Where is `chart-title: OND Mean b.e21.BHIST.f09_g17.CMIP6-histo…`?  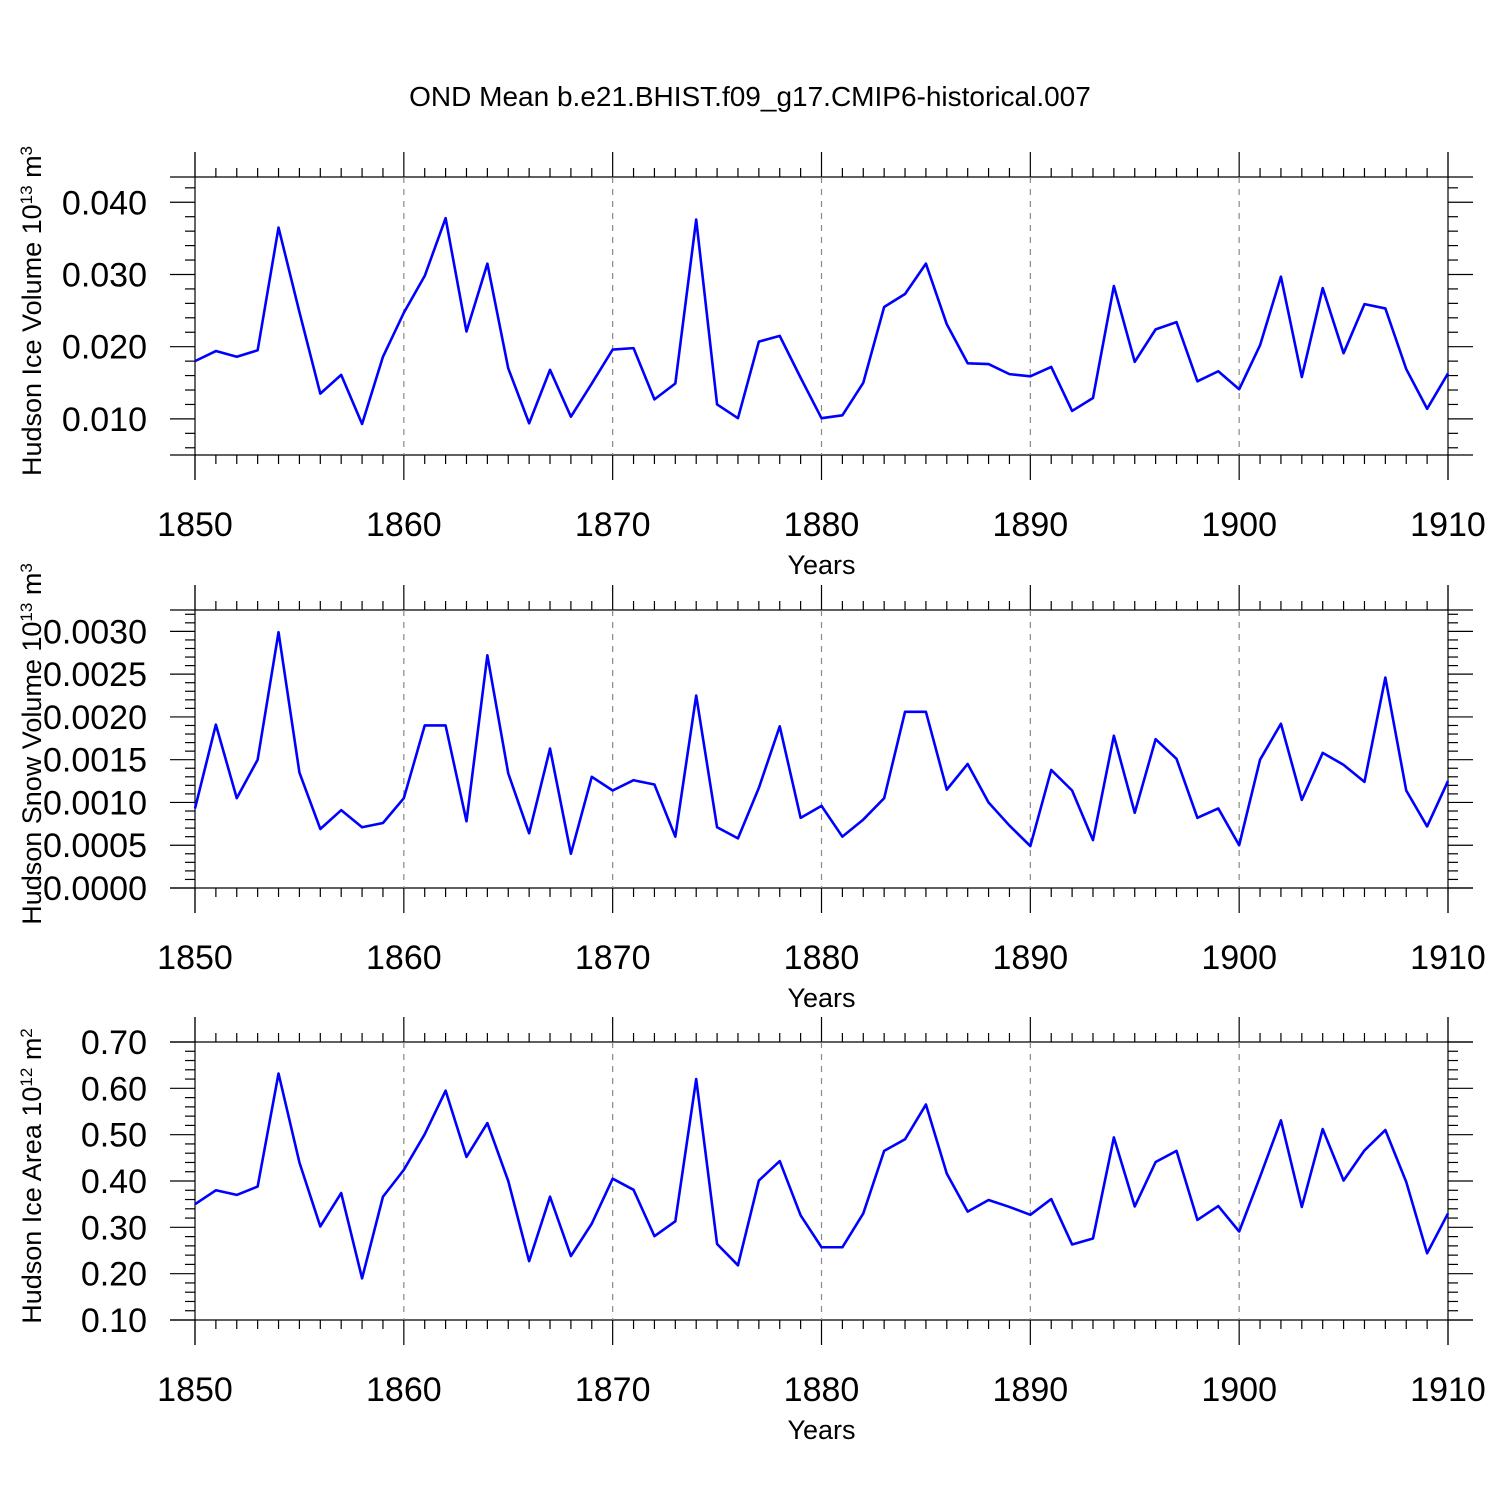 chart-title: OND Mean b.e21.BHIST.f09_g17.CMIP6-histo… is located at coordinates (750, 96).